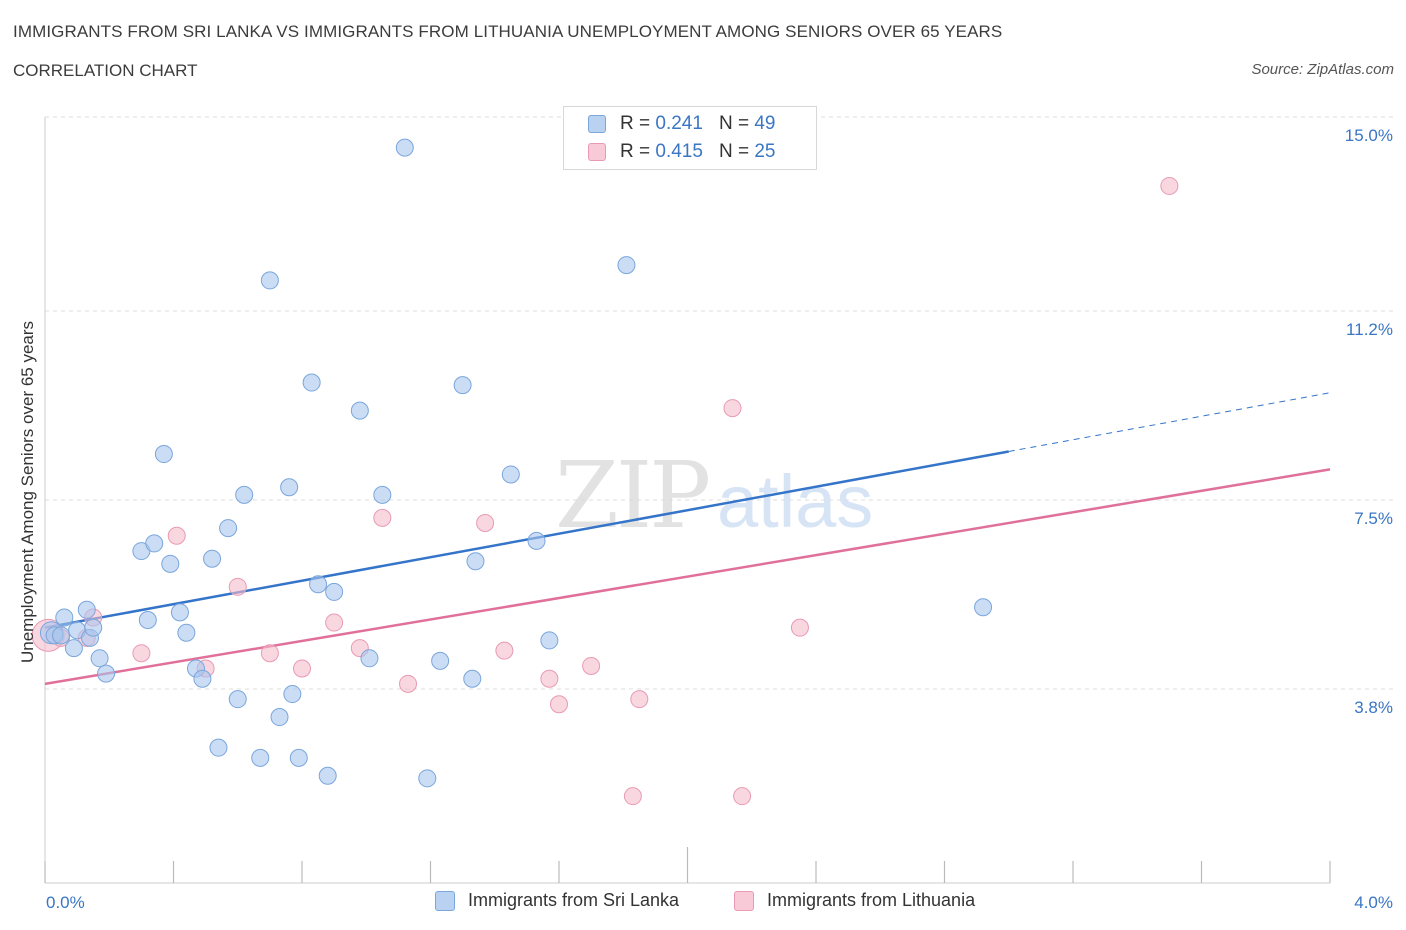  What do you see at coordinates (631, 495) in the screenshot?
I see `watermark-zip: ZIP` at bounding box center [631, 495].